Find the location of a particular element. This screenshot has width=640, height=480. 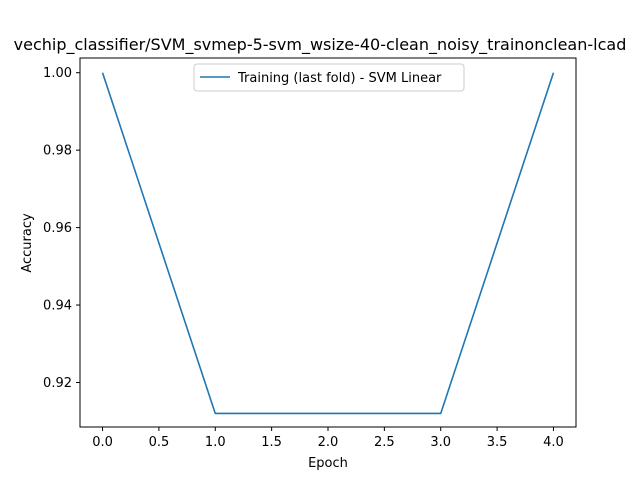

x-tick-label: 1.0 is located at coordinates (215, 442).